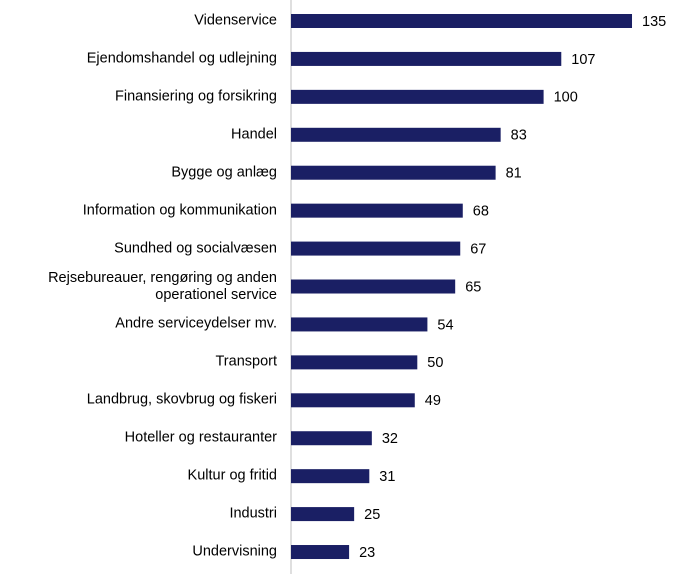  I want to click on category-label: Sundhed og socialvæsen, so click(195, 248).